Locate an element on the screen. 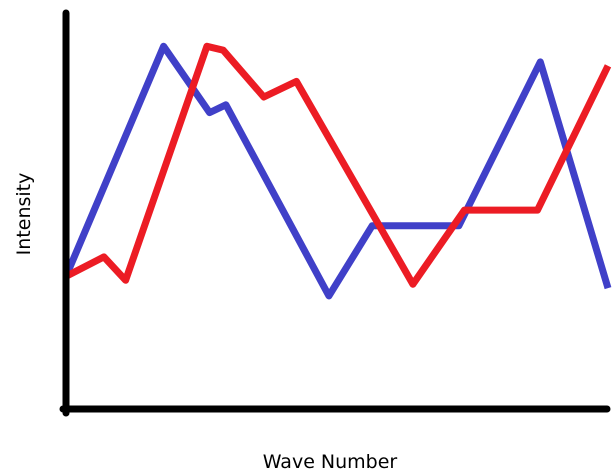  x-axis-label: Wave Number is located at coordinates (330, 462).